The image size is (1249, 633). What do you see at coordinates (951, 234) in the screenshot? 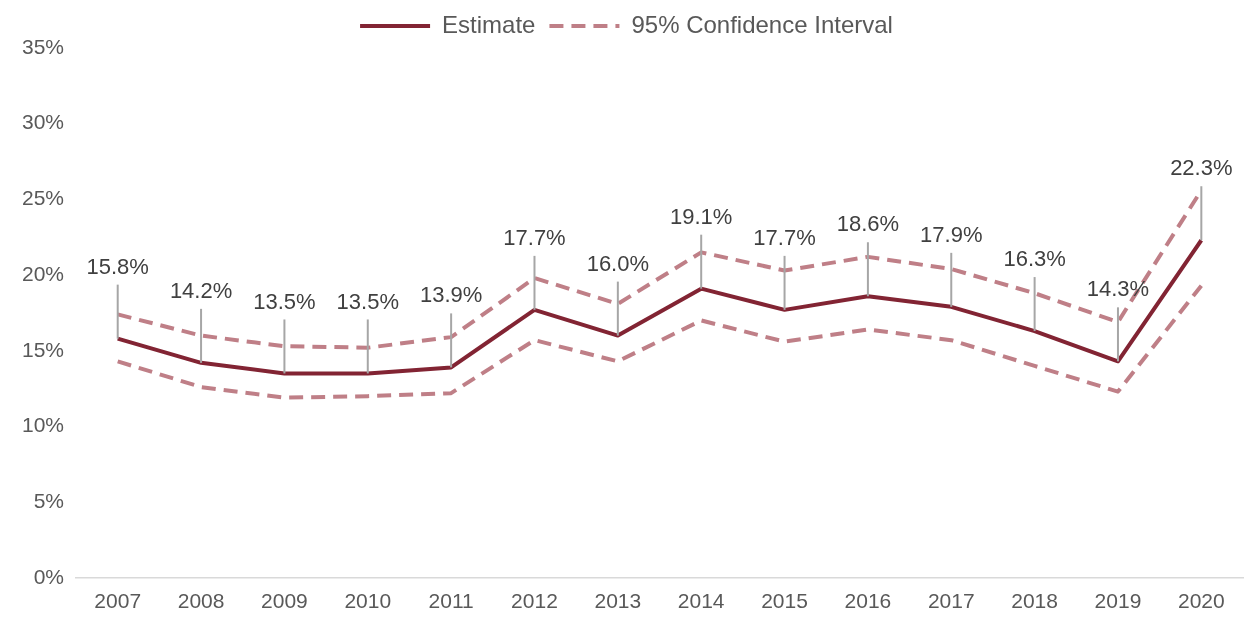
I see `data-label: 17.9%` at bounding box center [951, 234].